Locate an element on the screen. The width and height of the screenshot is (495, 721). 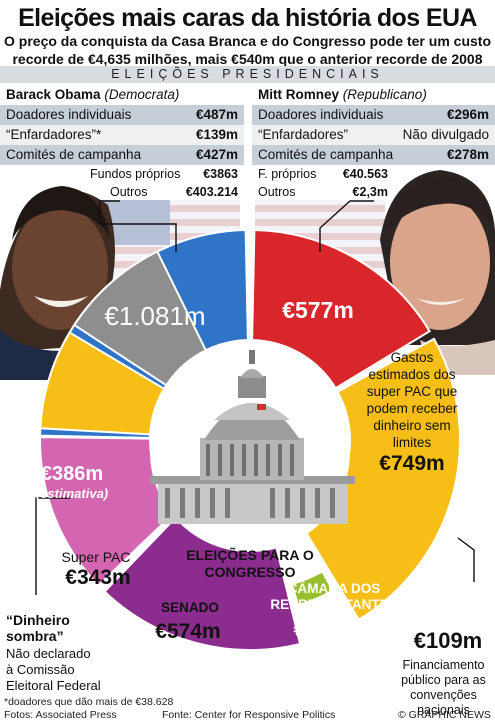
obama-small-label: Fundos próprios is located at coordinates (135, 174).